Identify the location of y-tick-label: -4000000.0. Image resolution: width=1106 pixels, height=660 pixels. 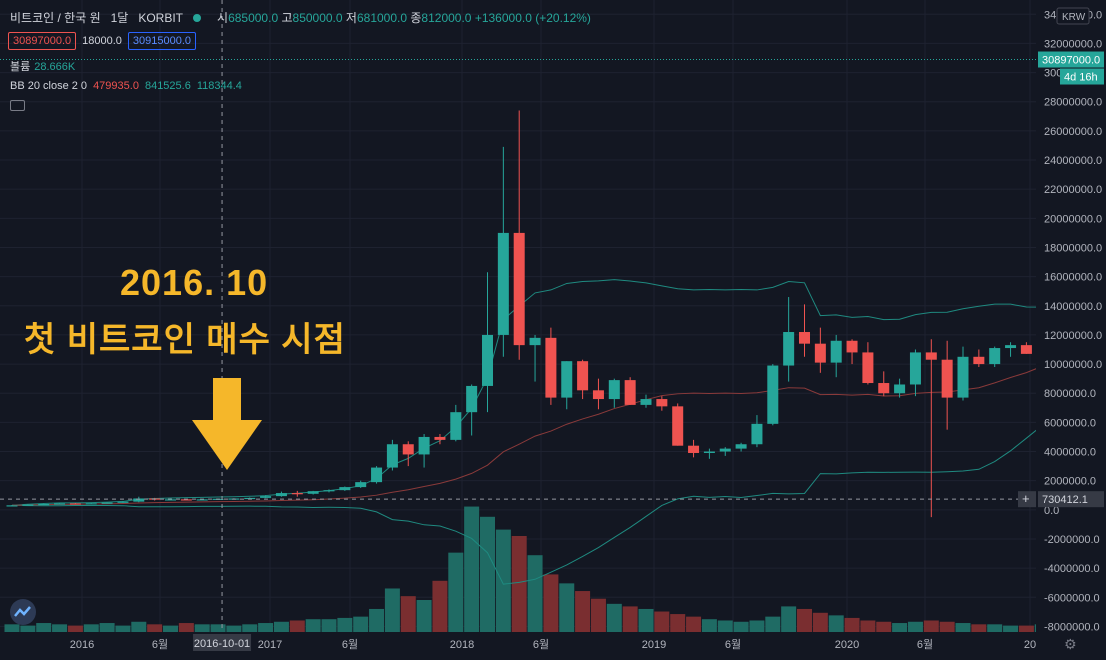
(1072, 569).